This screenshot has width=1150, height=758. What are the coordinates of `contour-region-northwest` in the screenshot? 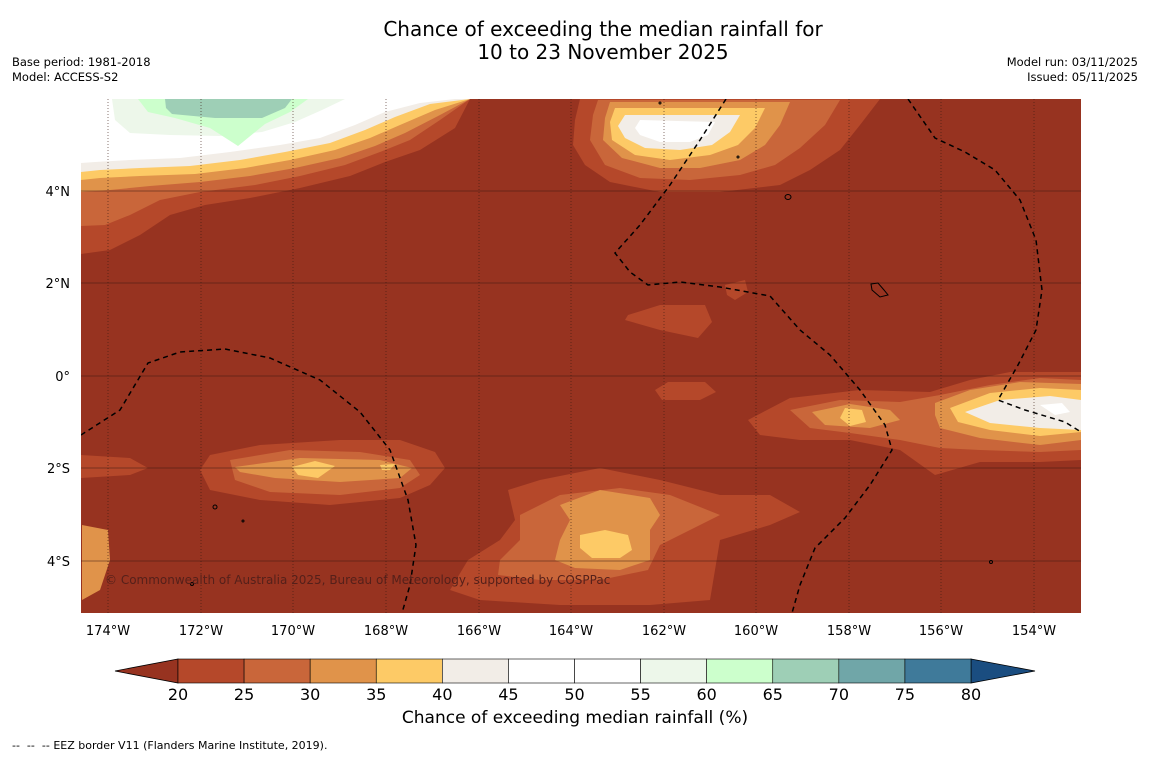 It's located at (275, 176).